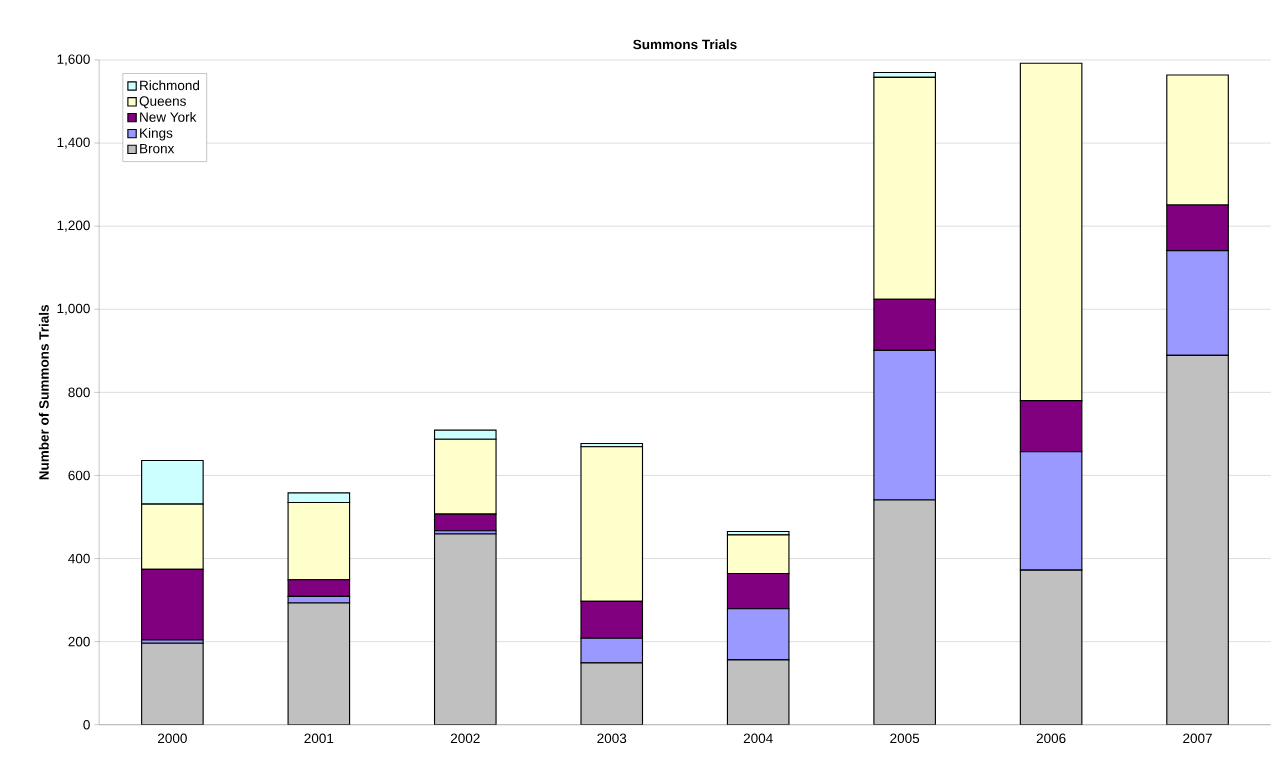 This screenshot has height=770, width=1271. Describe the element at coordinates (79, 392) in the screenshot. I see `y-tick-label: 800` at that location.